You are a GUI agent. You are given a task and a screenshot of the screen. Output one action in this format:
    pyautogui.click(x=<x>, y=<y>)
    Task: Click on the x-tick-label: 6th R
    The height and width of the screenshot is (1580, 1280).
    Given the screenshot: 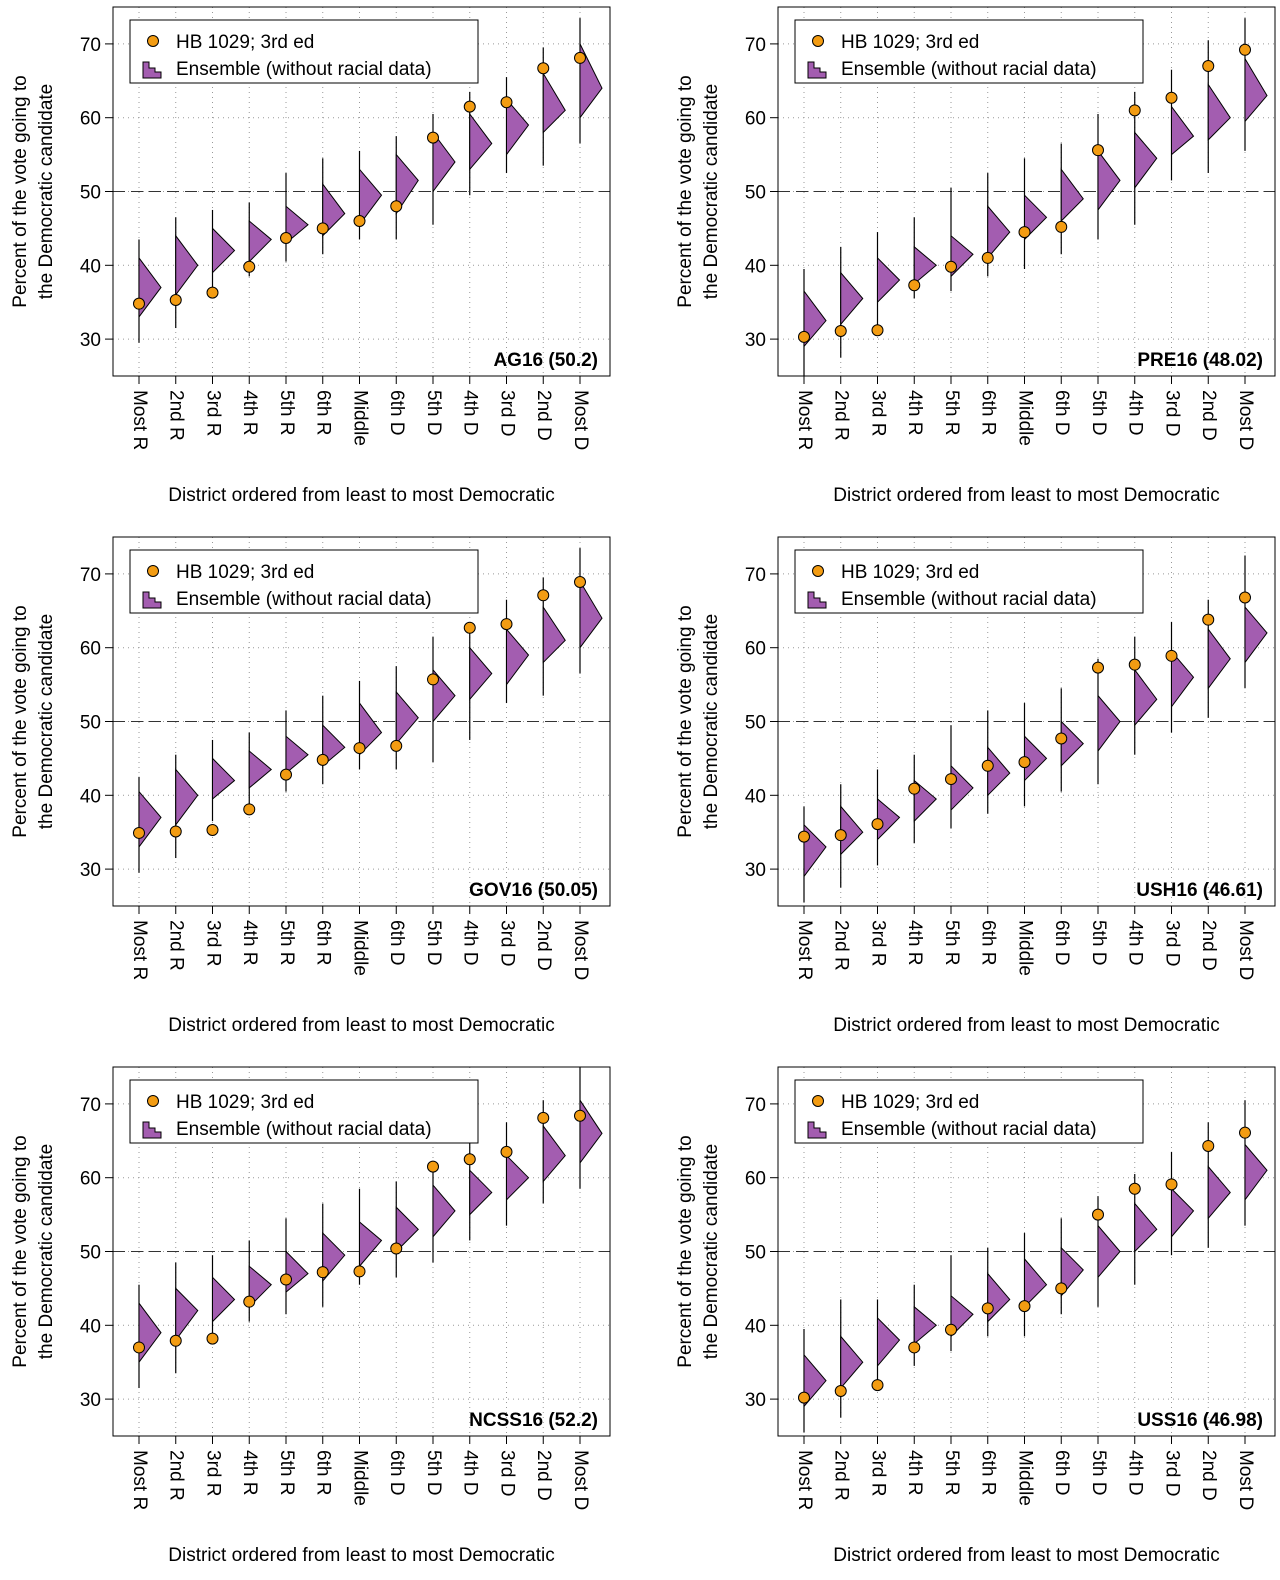 What is the action you would take?
    pyautogui.click(x=323, y=1472)
    